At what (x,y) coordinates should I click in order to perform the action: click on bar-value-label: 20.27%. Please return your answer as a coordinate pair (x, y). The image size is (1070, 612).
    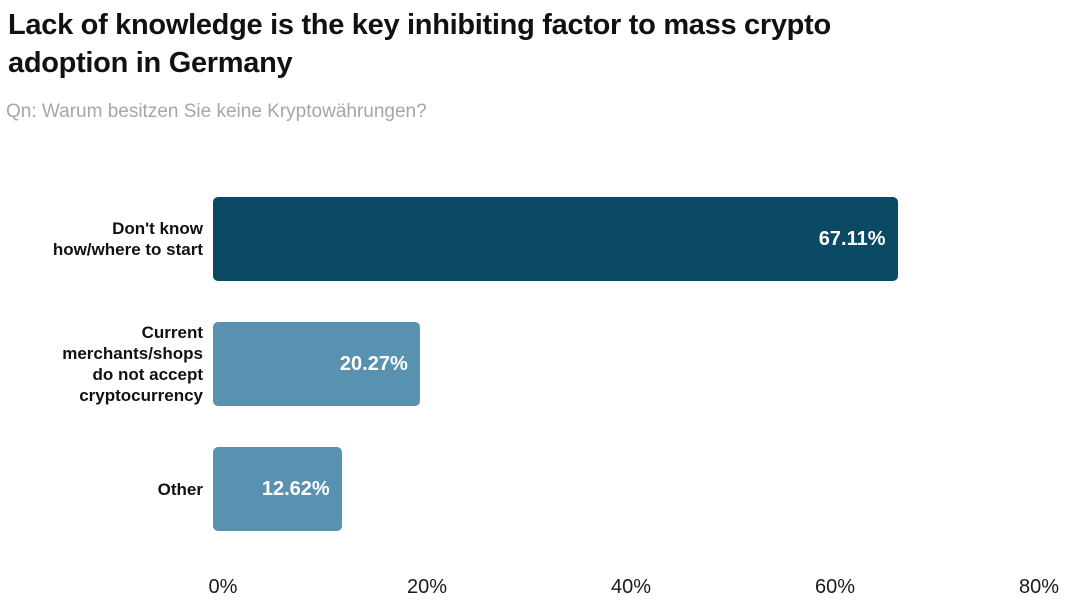
    Looking at the image, I should click on (373, 363).